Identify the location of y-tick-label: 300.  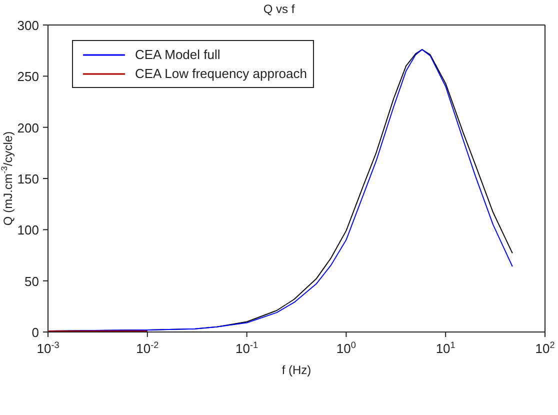
(28, 25).